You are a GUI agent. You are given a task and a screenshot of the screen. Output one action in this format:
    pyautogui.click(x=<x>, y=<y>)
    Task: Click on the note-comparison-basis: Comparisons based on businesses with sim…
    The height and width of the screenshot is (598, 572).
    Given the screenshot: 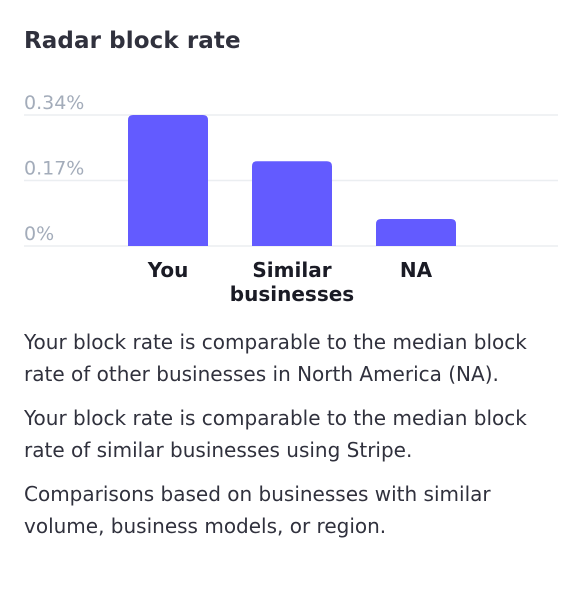 What is the action you would take?
    pyautogui.click(x=257, y=510)
    